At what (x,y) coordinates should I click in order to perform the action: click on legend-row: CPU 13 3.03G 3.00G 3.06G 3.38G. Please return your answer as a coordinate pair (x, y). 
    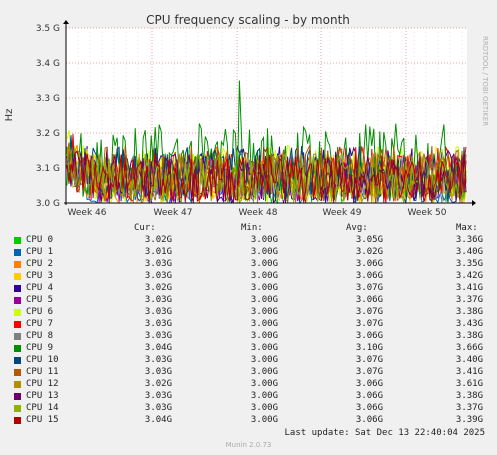
    Looking at the image, I should click on (248, 397).